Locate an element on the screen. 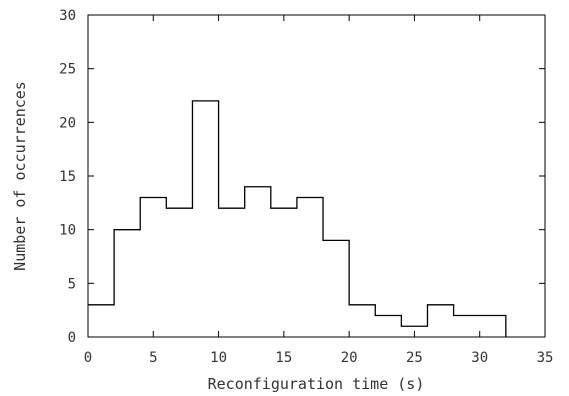  x-tick-label: 0 is located at coordinates (88, 358).